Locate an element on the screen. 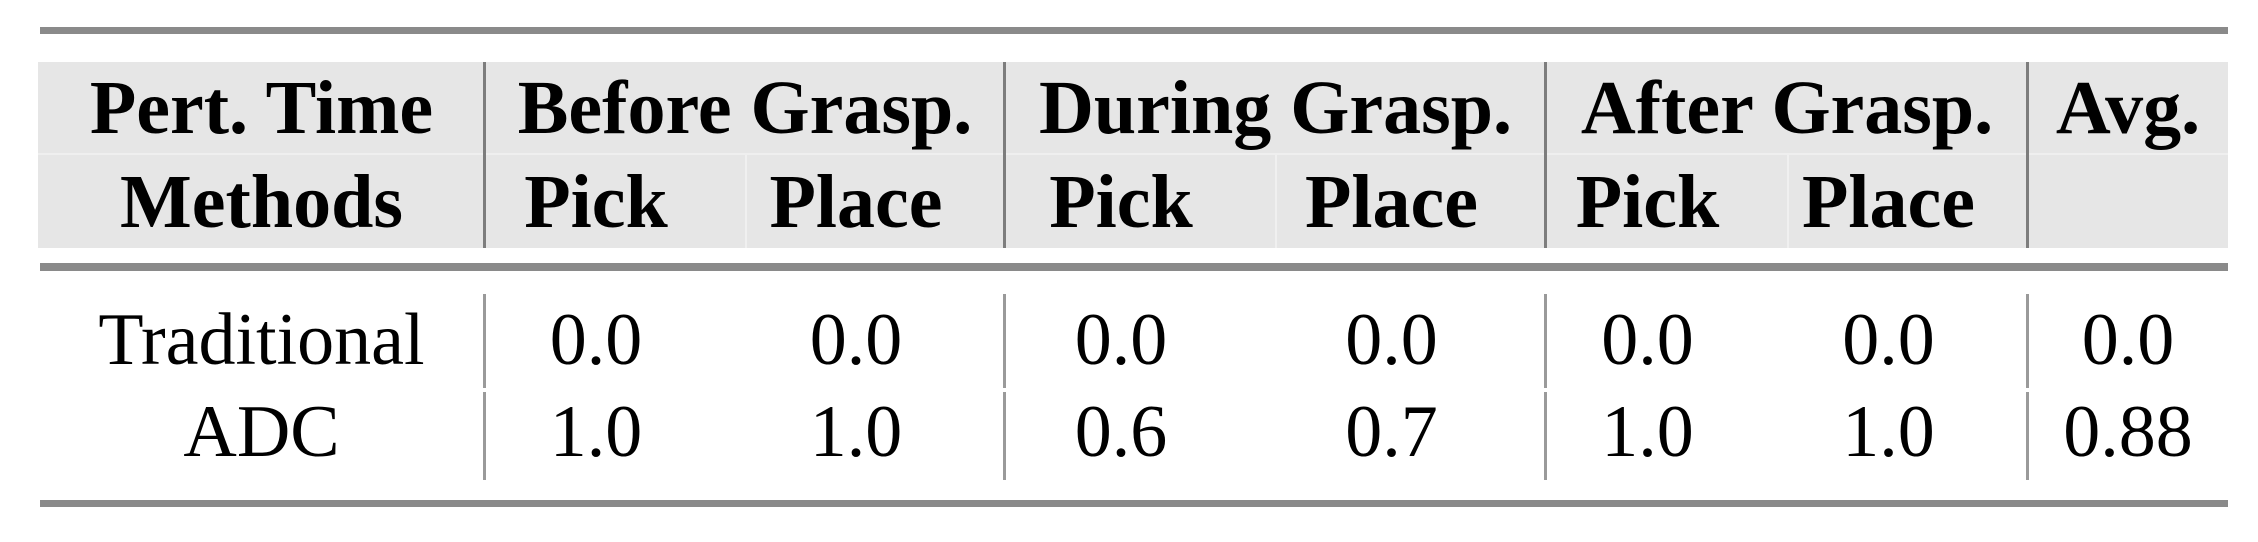 This screenshot has height=542, width=2258. value-cell-during-place: 0.7 is located at coordinates (1391, 432).